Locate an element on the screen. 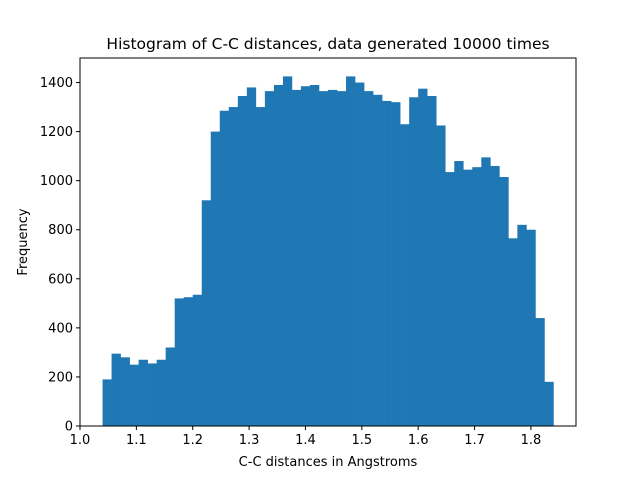 This screenshot has height=478, width=640. x-axis-label: C-C distances in Angstroms is located at coordinates (328, 462).